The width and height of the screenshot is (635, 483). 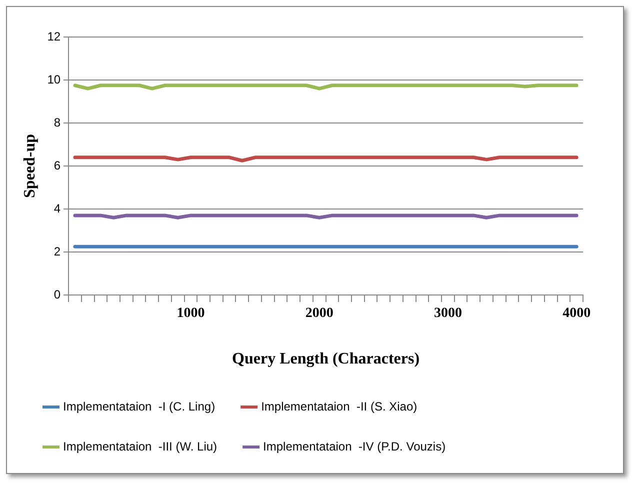 What do you see at coordinates (54, 79) in the screenshot?
I see `y-tick-label: 10` at bounding box center [54, 79].